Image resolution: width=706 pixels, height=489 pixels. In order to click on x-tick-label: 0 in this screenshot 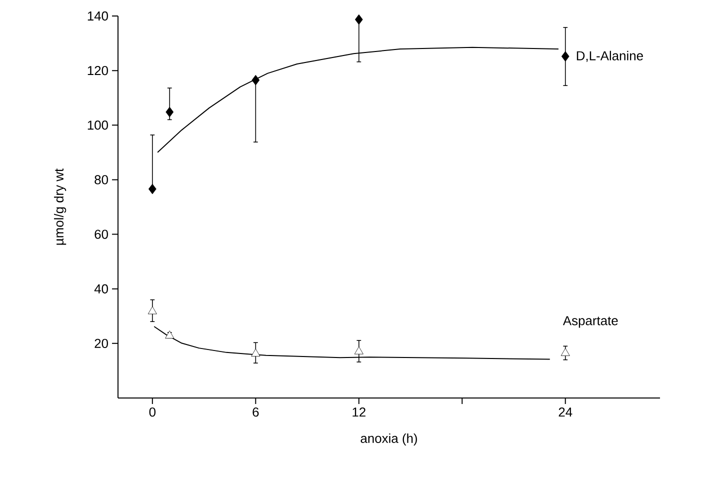, I will do `click(152, 412)`.